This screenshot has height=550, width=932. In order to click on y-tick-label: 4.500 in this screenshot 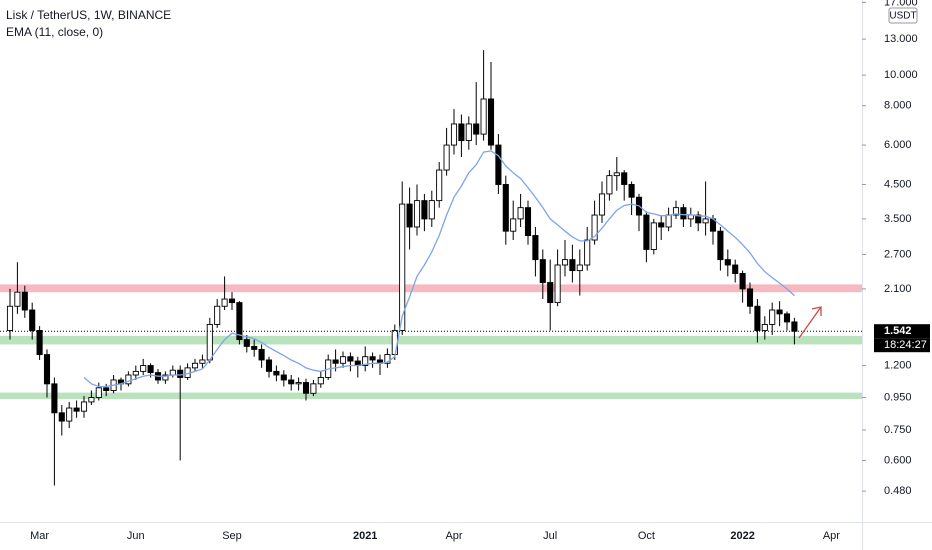, I will do `click(898, 184)`.